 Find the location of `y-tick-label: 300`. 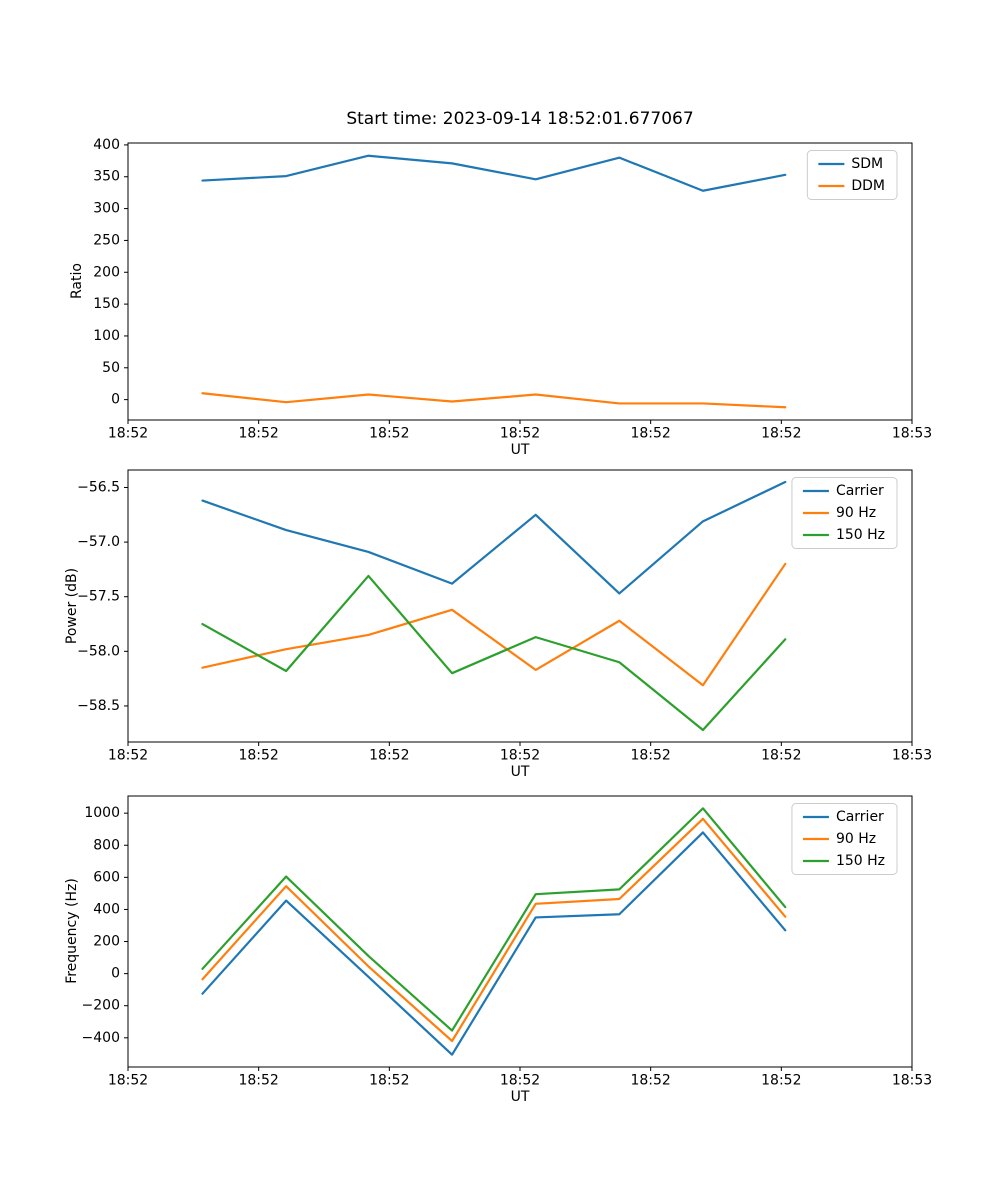

y-tick-label: 300 is located at coordinates (106, 209).